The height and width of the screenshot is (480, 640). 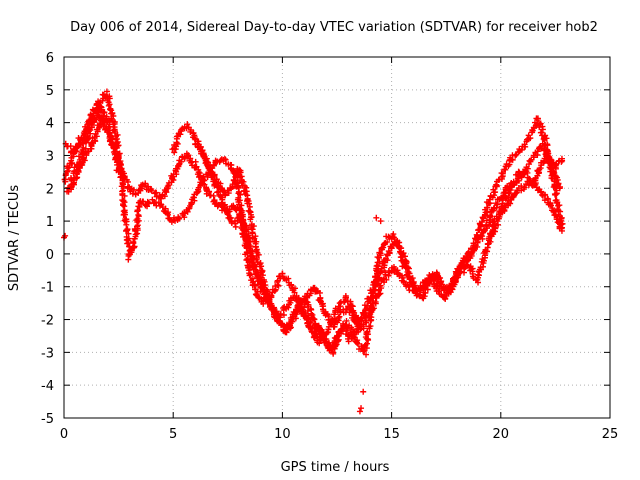 I want to click on x-tick-label: 15, so click(x=391, y=434).